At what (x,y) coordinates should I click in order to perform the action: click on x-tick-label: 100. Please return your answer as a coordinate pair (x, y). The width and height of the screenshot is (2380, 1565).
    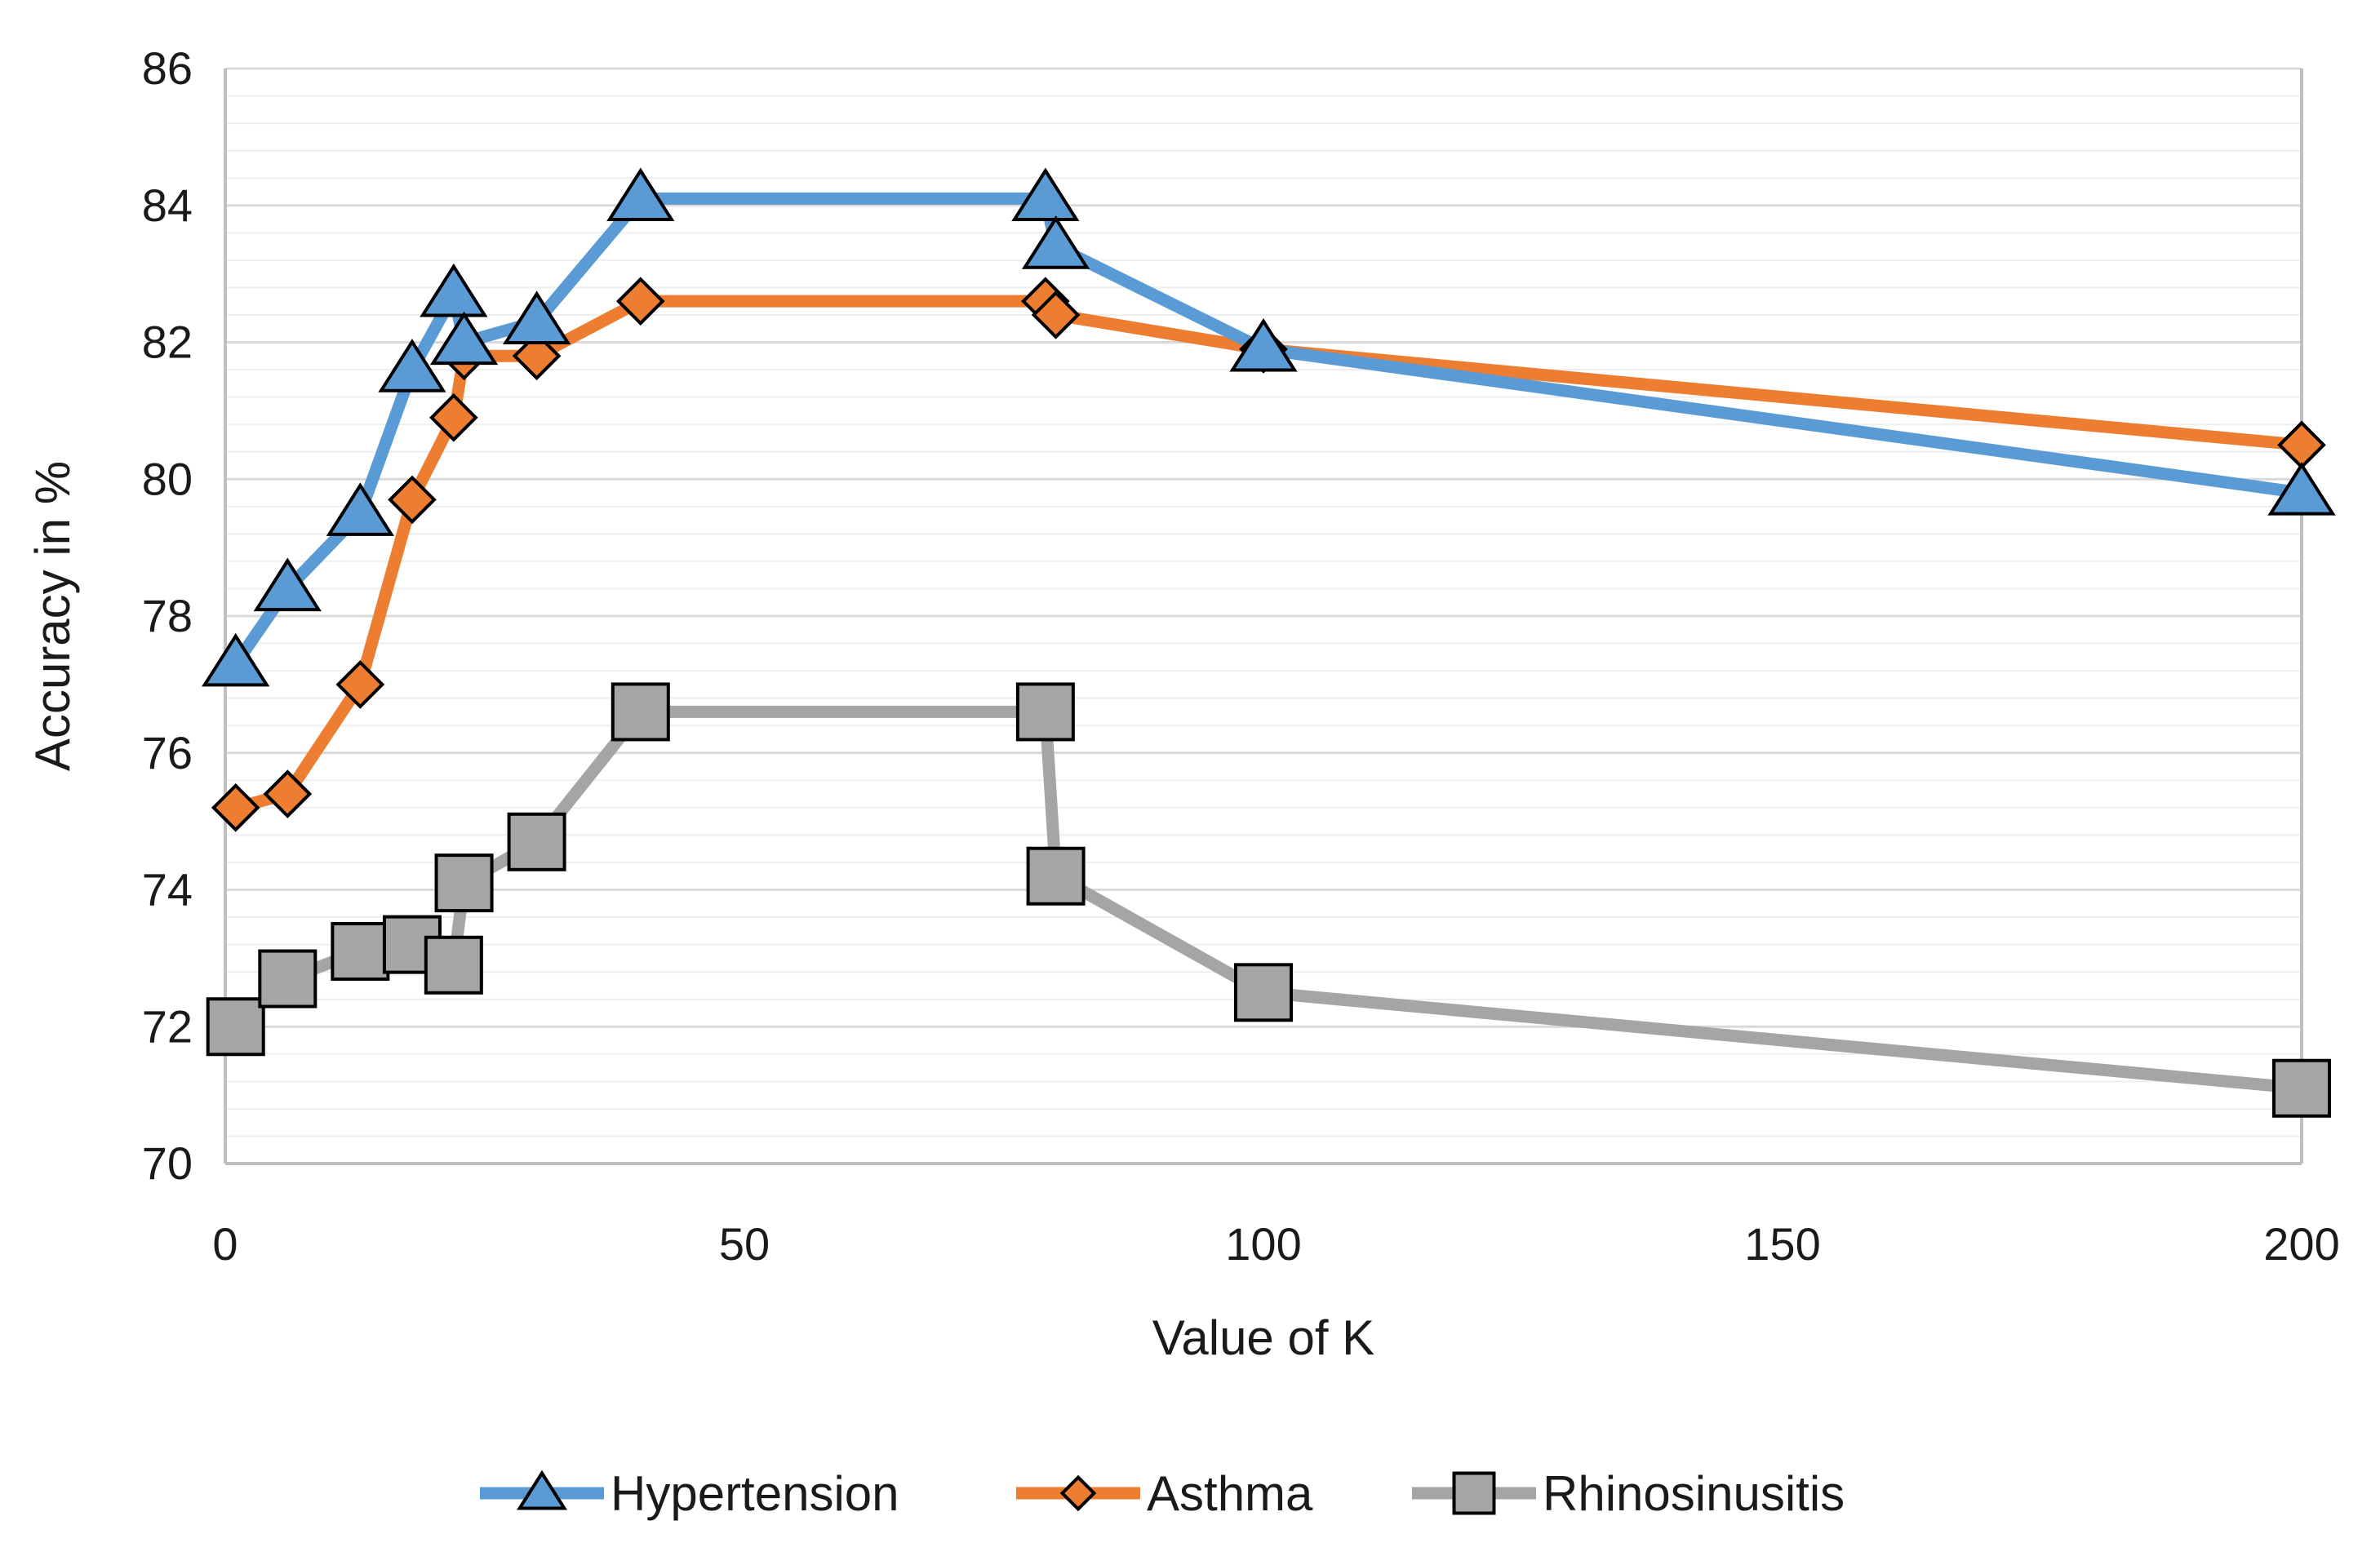
    Looking at the image, I should click on (1263, 1244).